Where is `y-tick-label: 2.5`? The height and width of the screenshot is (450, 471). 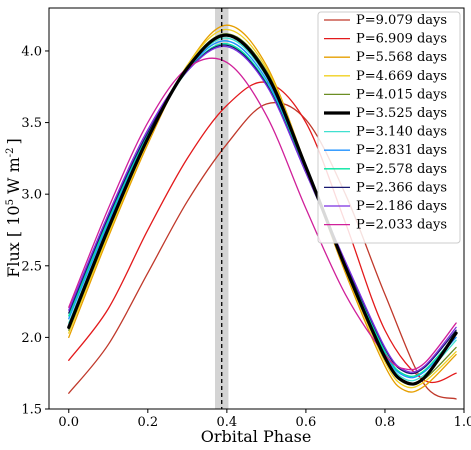 y-tick-label: 2.5 is located at coordinates (31, 266).